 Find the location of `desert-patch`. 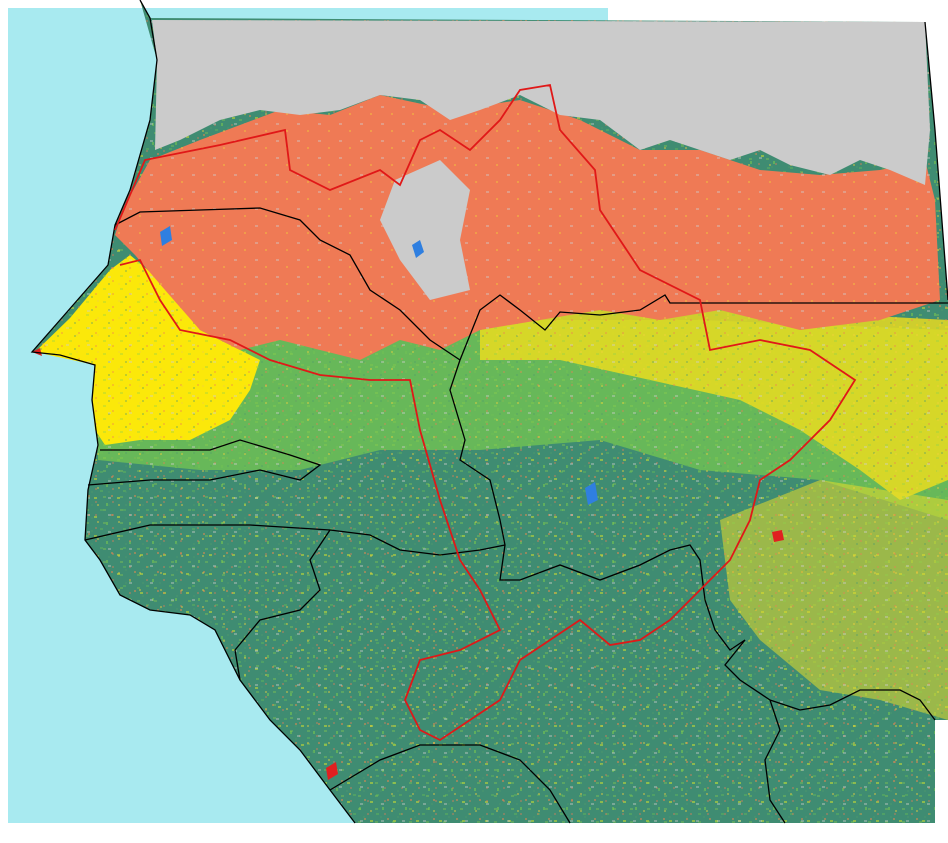

desert-patch is located at coordinates (425, 230).